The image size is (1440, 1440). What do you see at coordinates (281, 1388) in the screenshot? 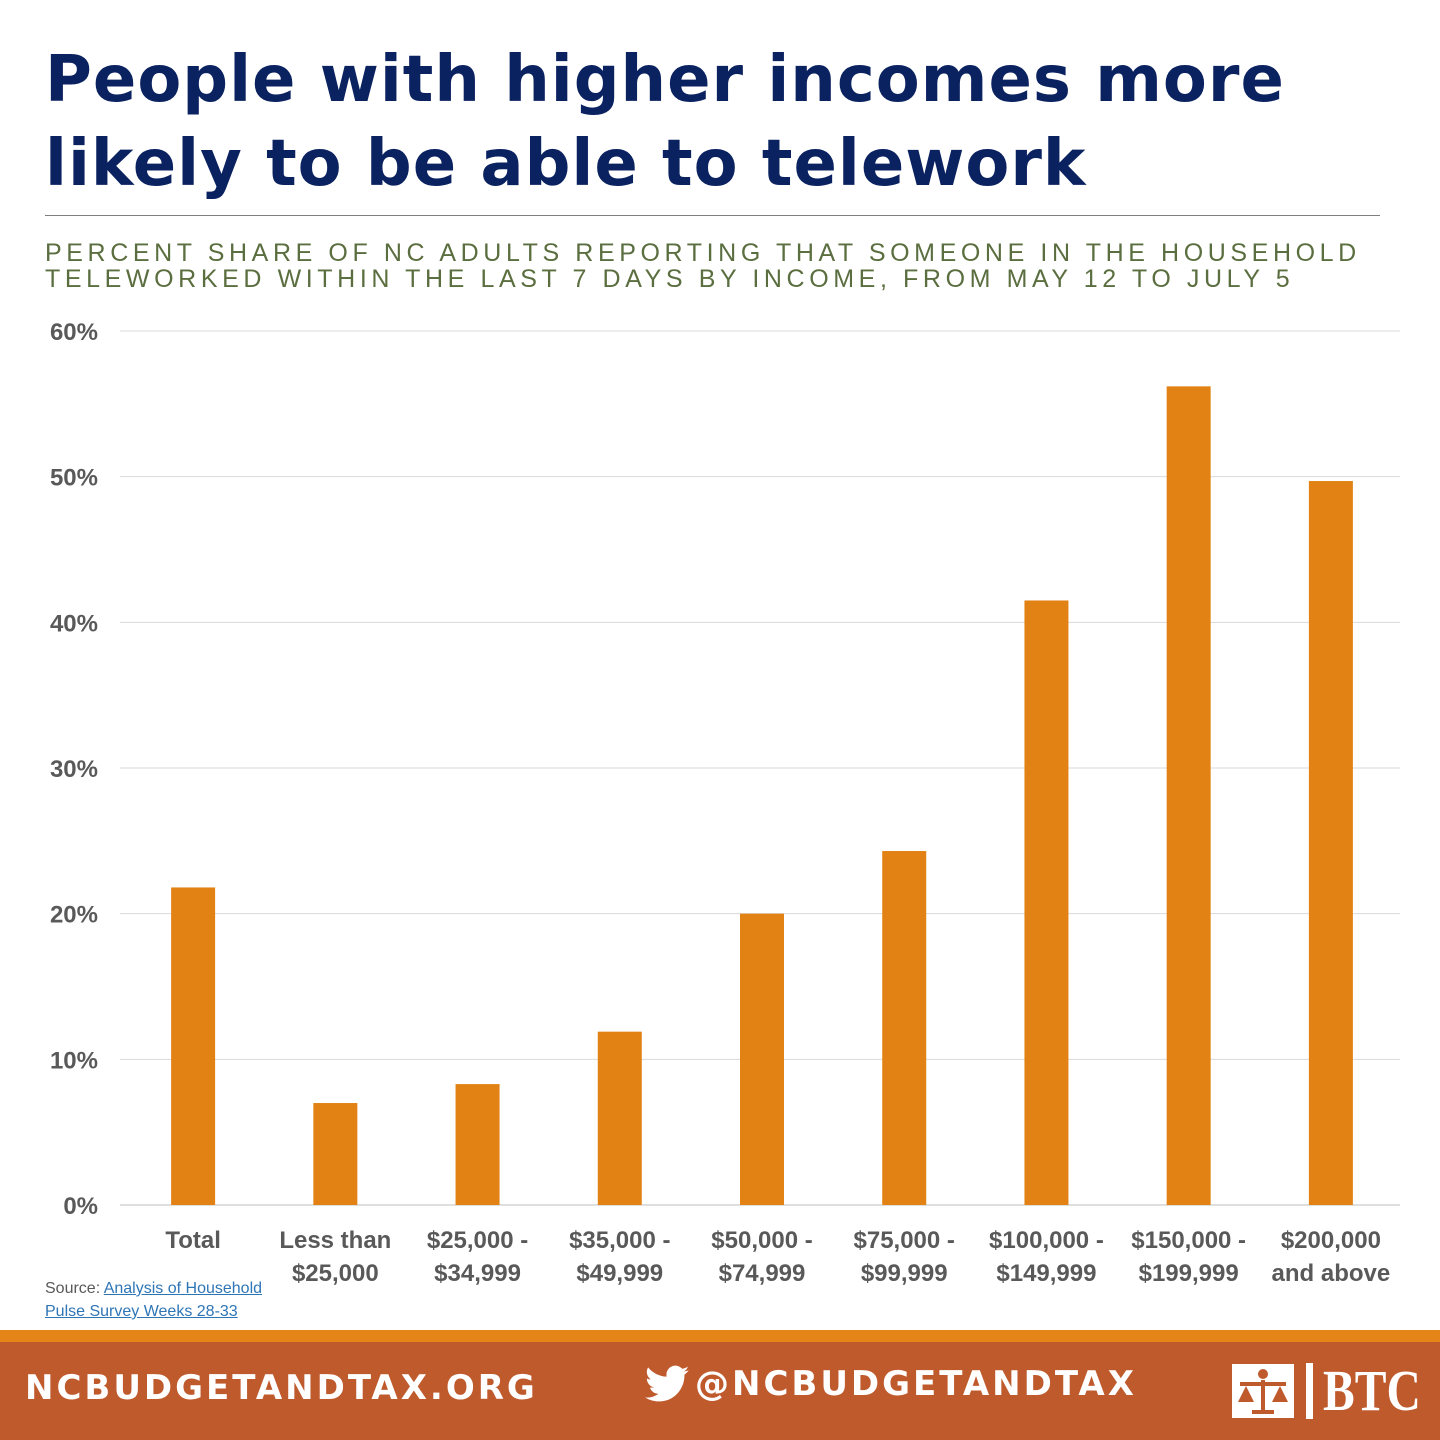
I see `footer-website: NCBUDGETANDTAX.ORG` at bounding box center [281, 1388].